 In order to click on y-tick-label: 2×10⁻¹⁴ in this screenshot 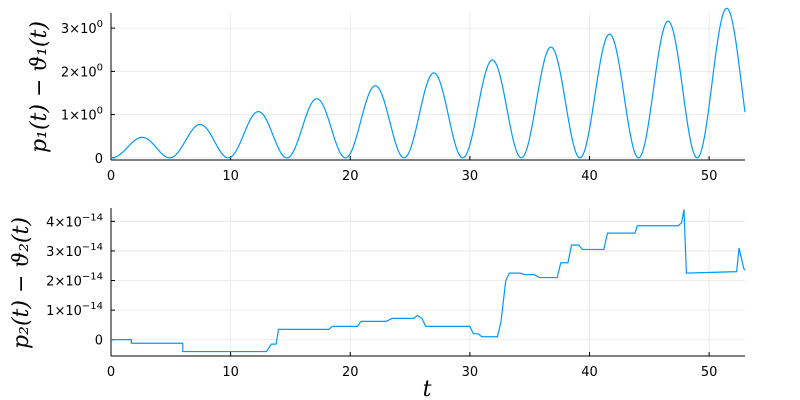, I will do `click(74, 281)`.